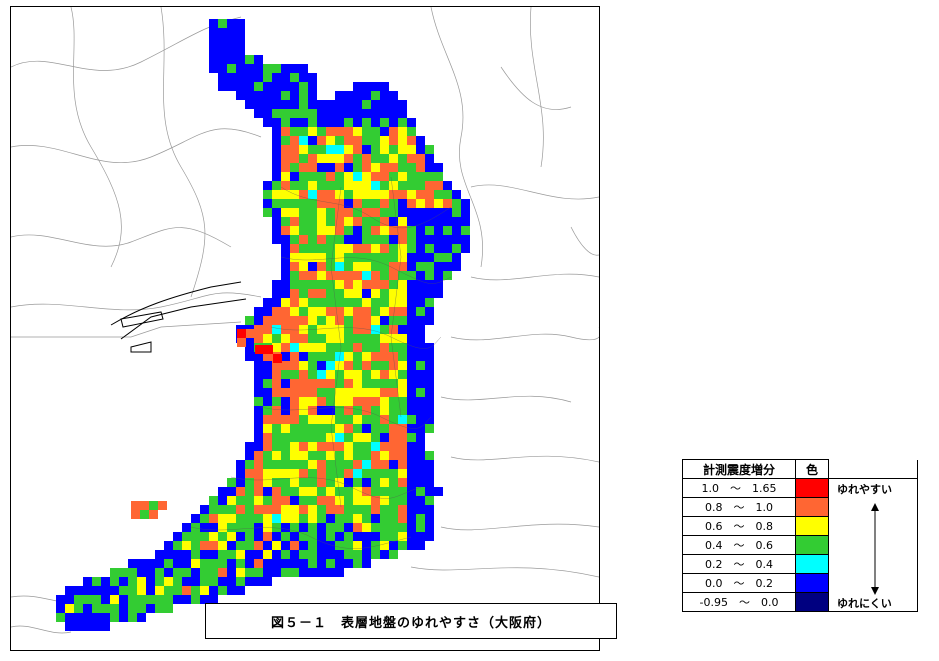  Describe the element at coordinates (812, 488) in the screenshot. I see `legend-swatch` at that location.